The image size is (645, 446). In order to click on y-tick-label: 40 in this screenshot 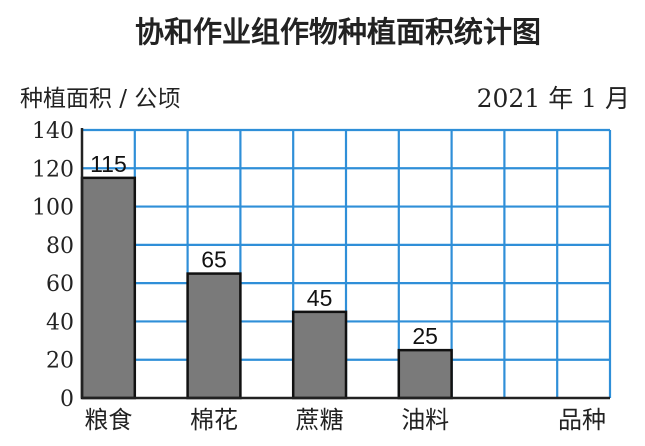, I will do `click(60, 322)`.